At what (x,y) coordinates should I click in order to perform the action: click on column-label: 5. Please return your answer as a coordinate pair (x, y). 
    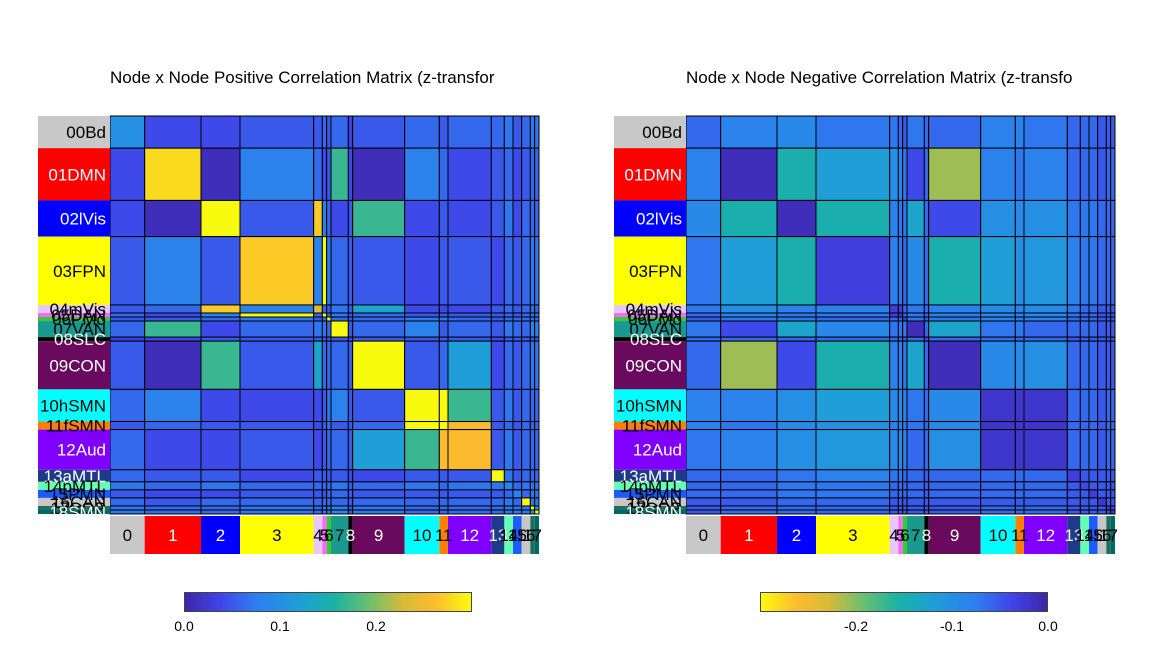
    Looking at the image, I should click on (900, 535).